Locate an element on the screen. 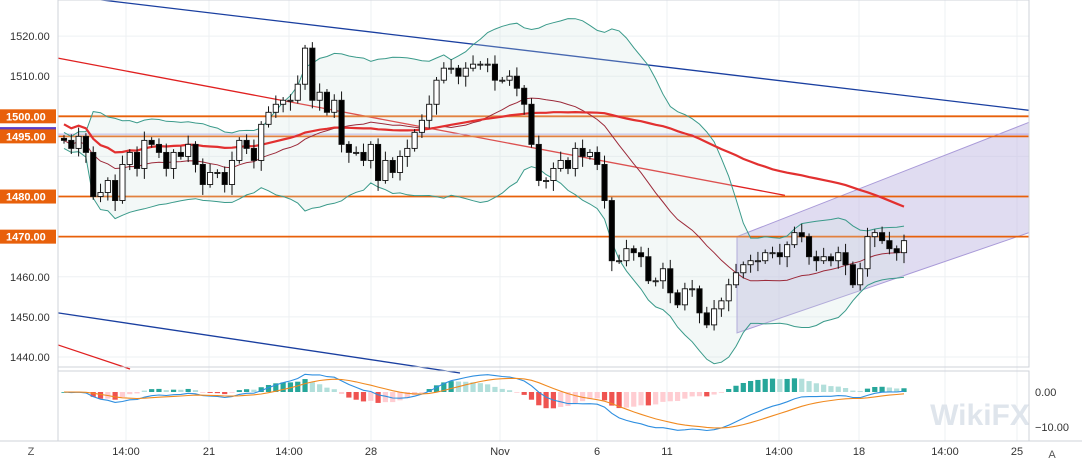  x-tick-label: 28 is located at coordinates (371, 452).